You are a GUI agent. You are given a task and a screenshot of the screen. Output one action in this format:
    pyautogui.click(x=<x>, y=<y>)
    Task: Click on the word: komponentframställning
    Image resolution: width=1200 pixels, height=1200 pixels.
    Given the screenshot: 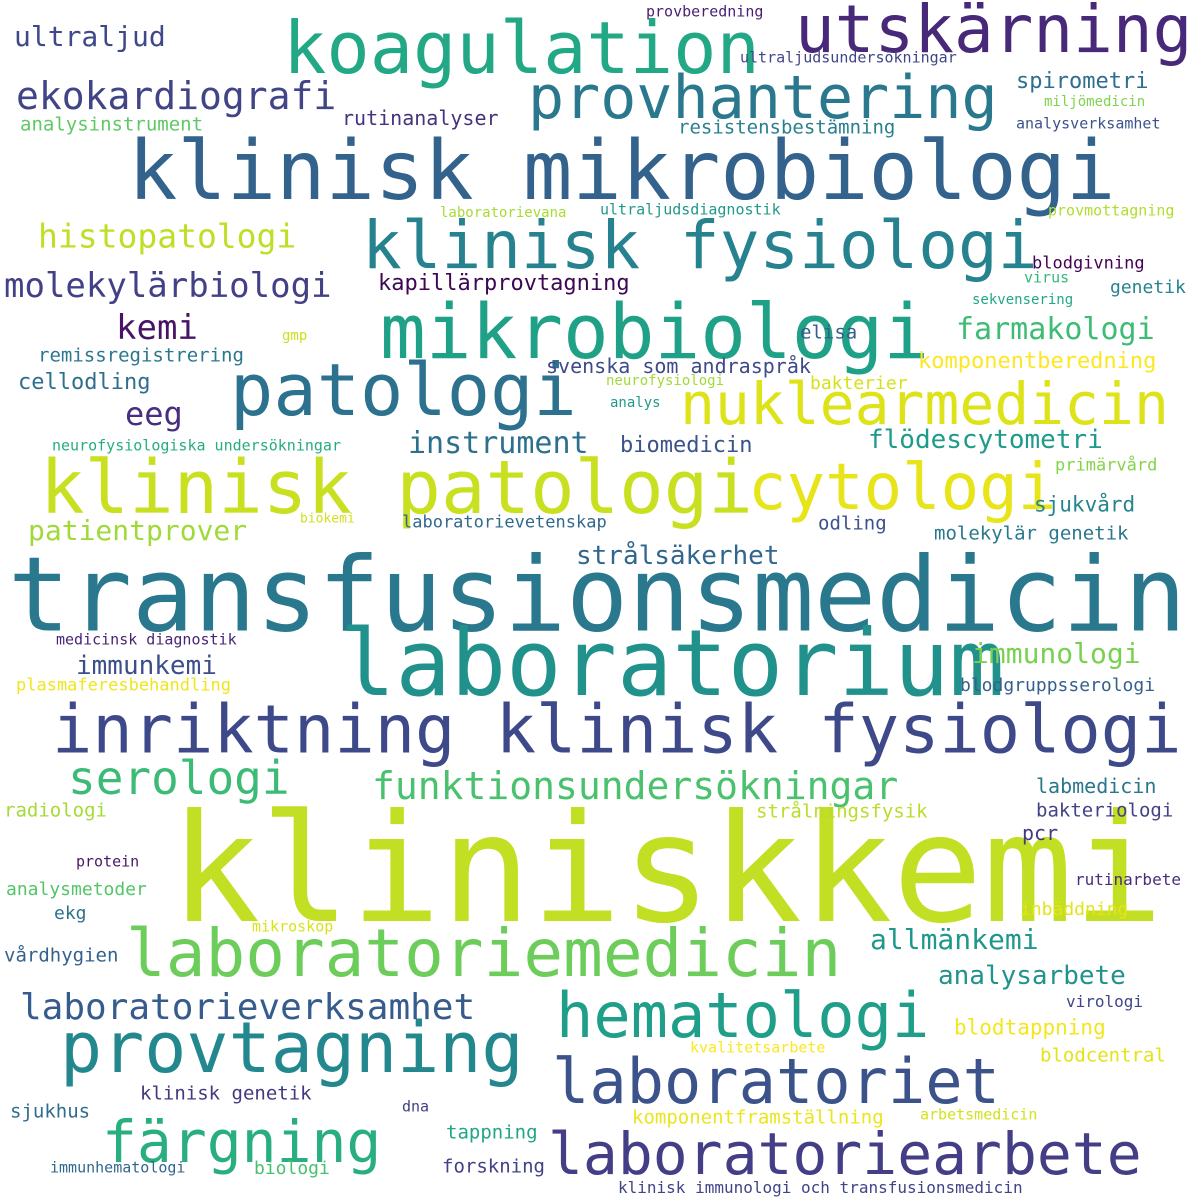 What is the action you would take?
    pyautogui.click(x=758, y=1117)
    